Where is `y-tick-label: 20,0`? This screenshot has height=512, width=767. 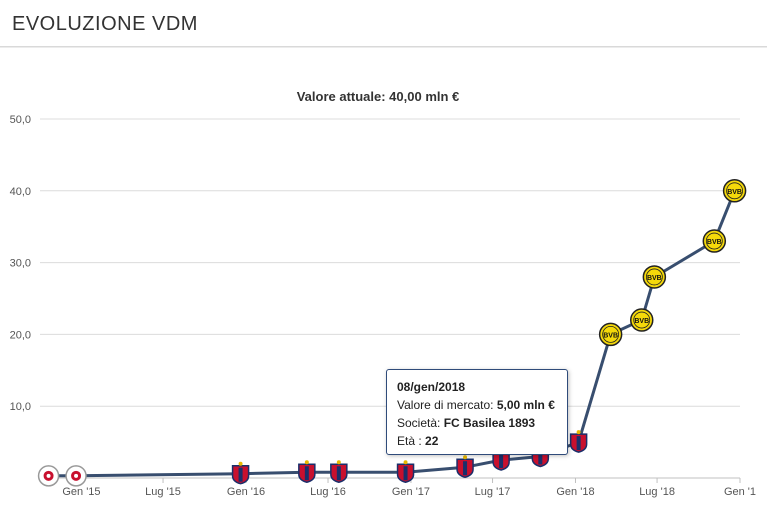 y-tick-label: 20,0 is located at coordinates (20, 335).